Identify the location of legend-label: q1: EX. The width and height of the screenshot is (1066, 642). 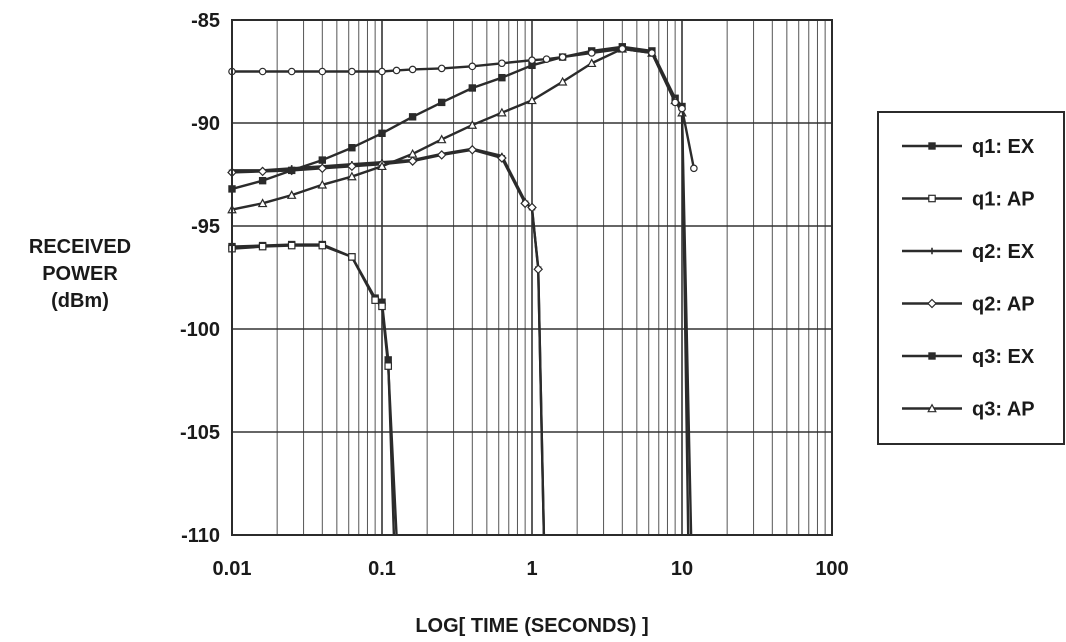
(1003, 147).